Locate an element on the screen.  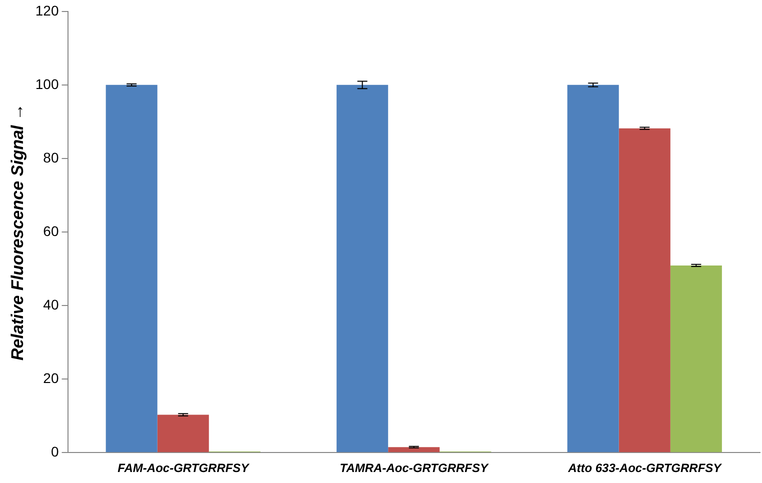
y-tick-label: 120 is located at coordinates (47, 10).